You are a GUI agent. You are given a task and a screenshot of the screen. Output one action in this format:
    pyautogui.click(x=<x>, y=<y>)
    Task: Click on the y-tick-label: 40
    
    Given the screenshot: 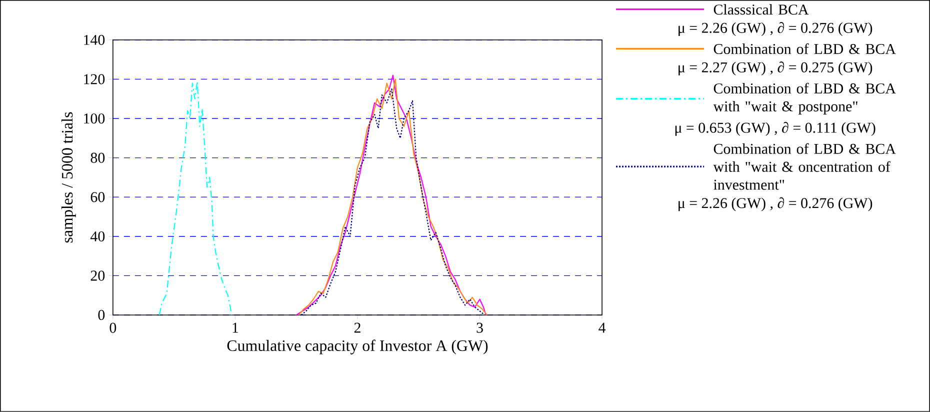 What is the action you would take?
    pyautogui.click(x=97, y=236)
    